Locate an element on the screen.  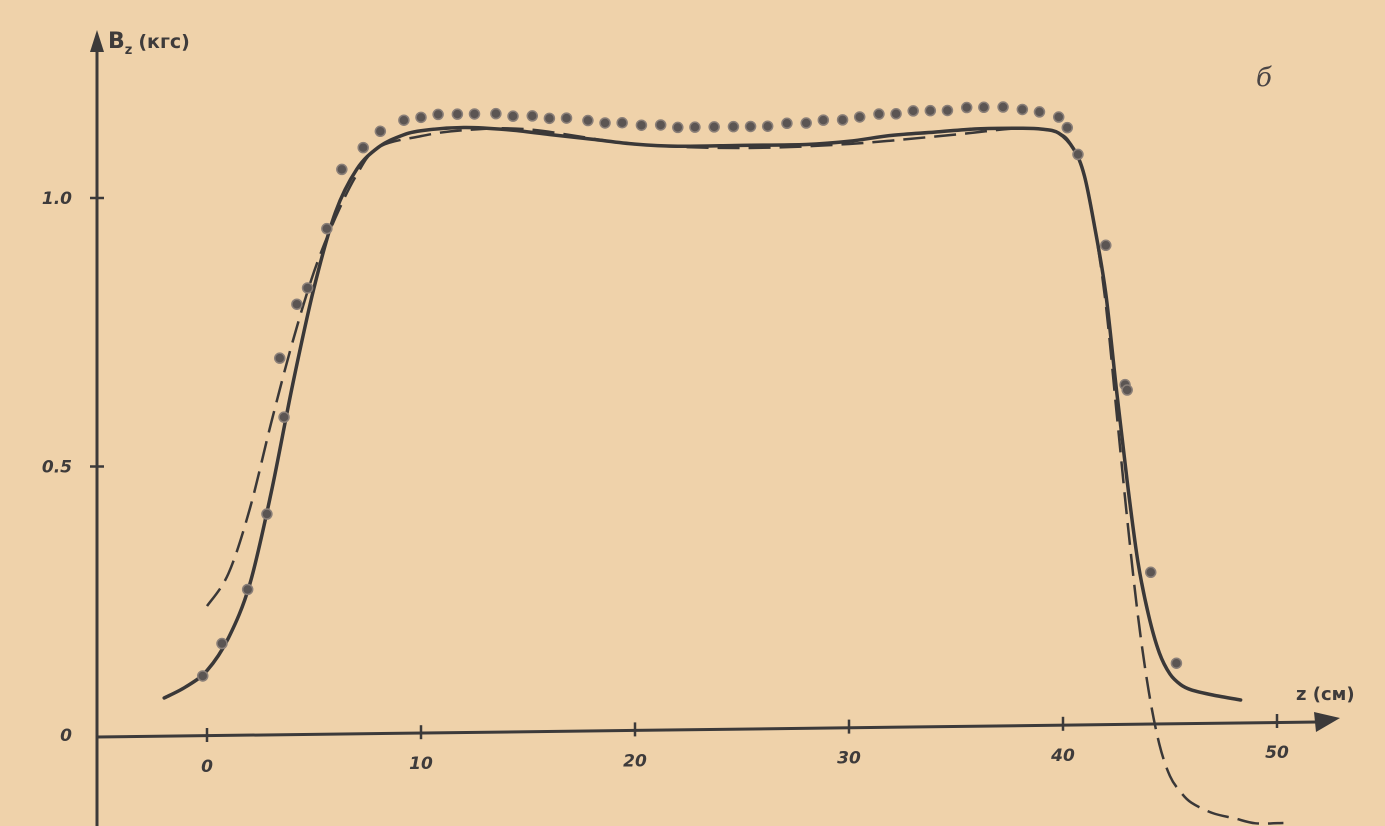
x-tick-label: 20 is located at coordinates (635, 761).